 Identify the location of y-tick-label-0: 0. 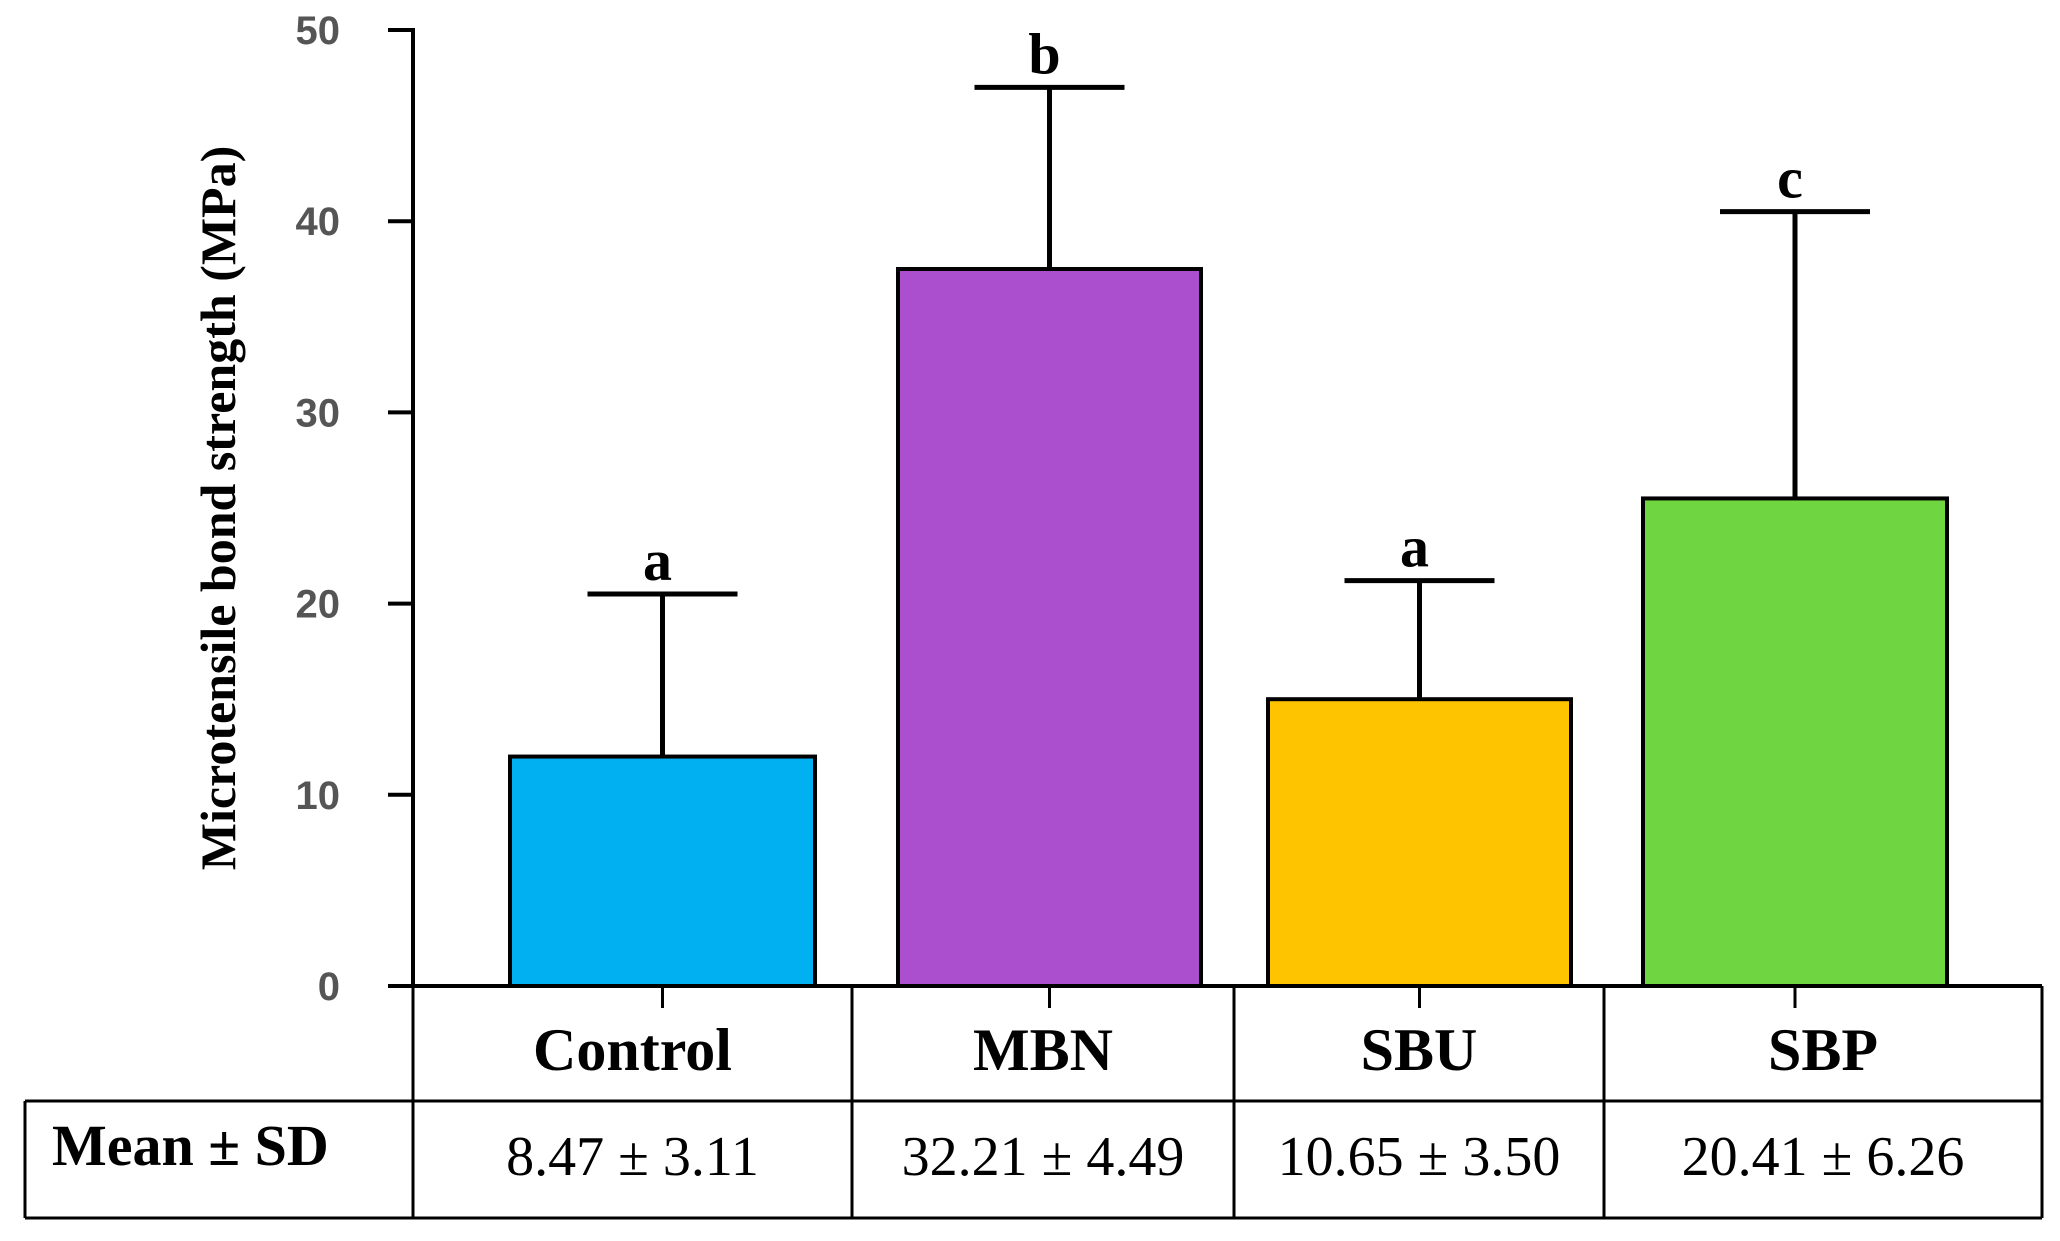
(329, 987).